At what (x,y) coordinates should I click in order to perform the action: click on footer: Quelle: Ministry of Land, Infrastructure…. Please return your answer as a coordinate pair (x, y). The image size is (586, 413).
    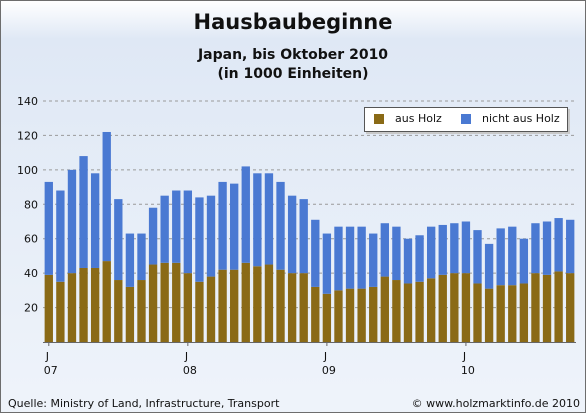
    Looking at the image, I should click on (293, 403).